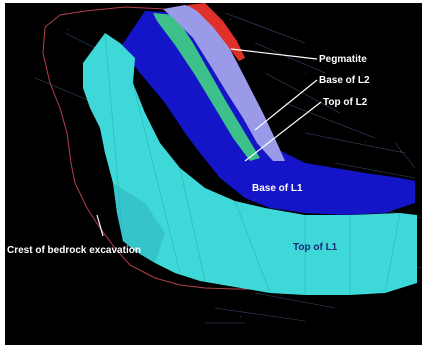 The height and width of the screenshot is (349, 427). What do you see at coordinates (139, 223) in the screenshot?
I see `top-l1-shadow-facet` at bounding box center [139, 223].